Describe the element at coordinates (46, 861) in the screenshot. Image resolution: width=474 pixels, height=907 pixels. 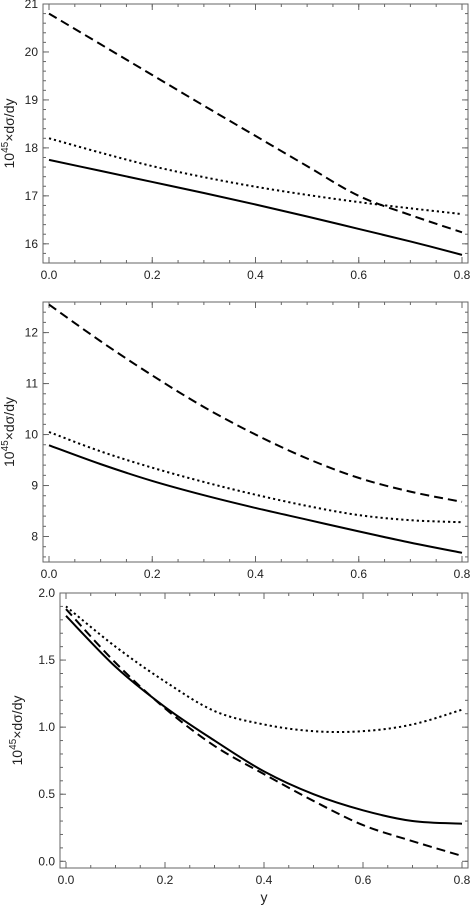
I see `y-tick-label: 0.0` at that location.